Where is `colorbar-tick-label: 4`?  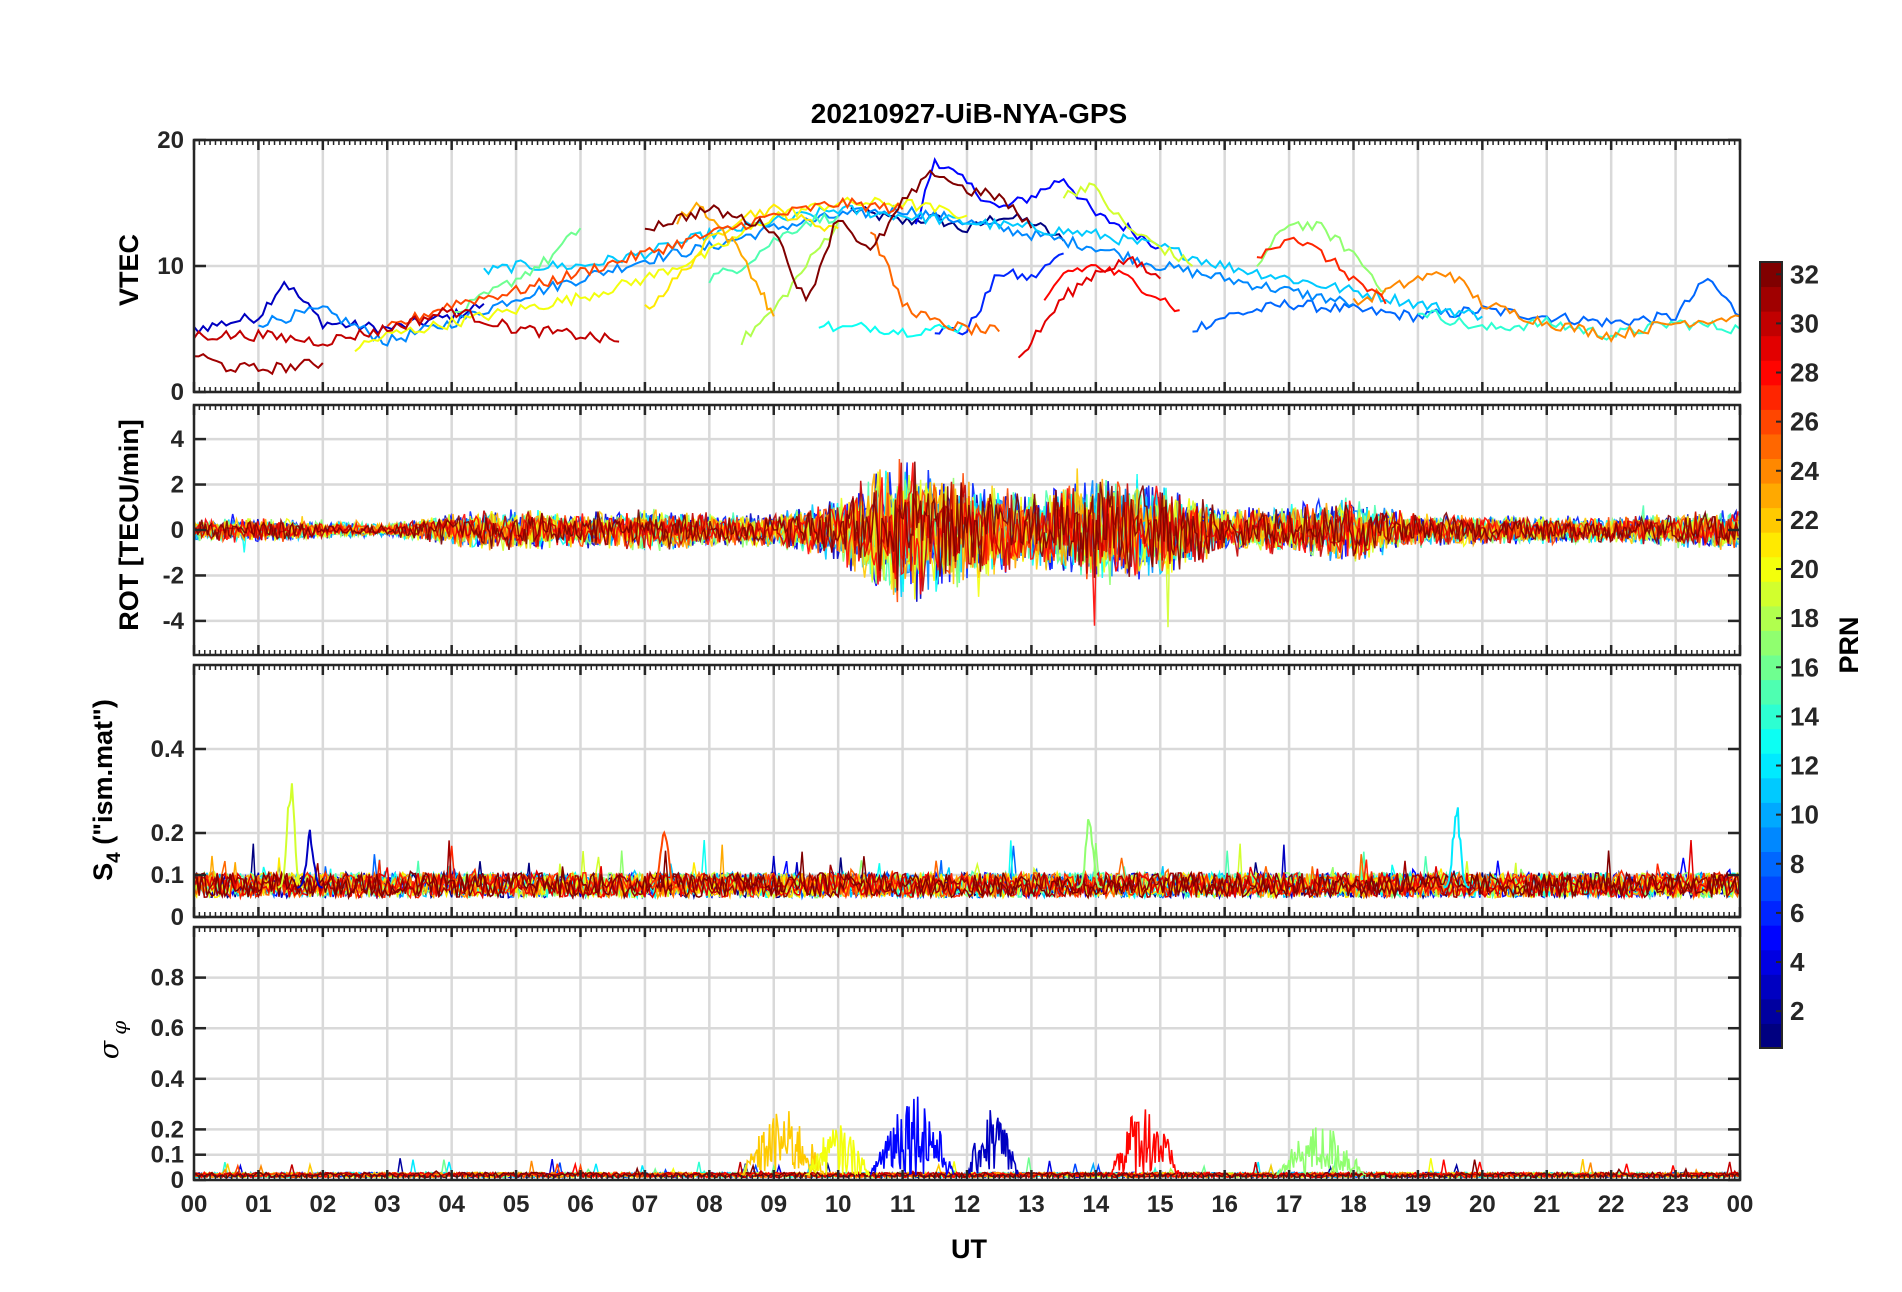
colorbar-tick-label: 4 is located at coordinates (1797, 962).